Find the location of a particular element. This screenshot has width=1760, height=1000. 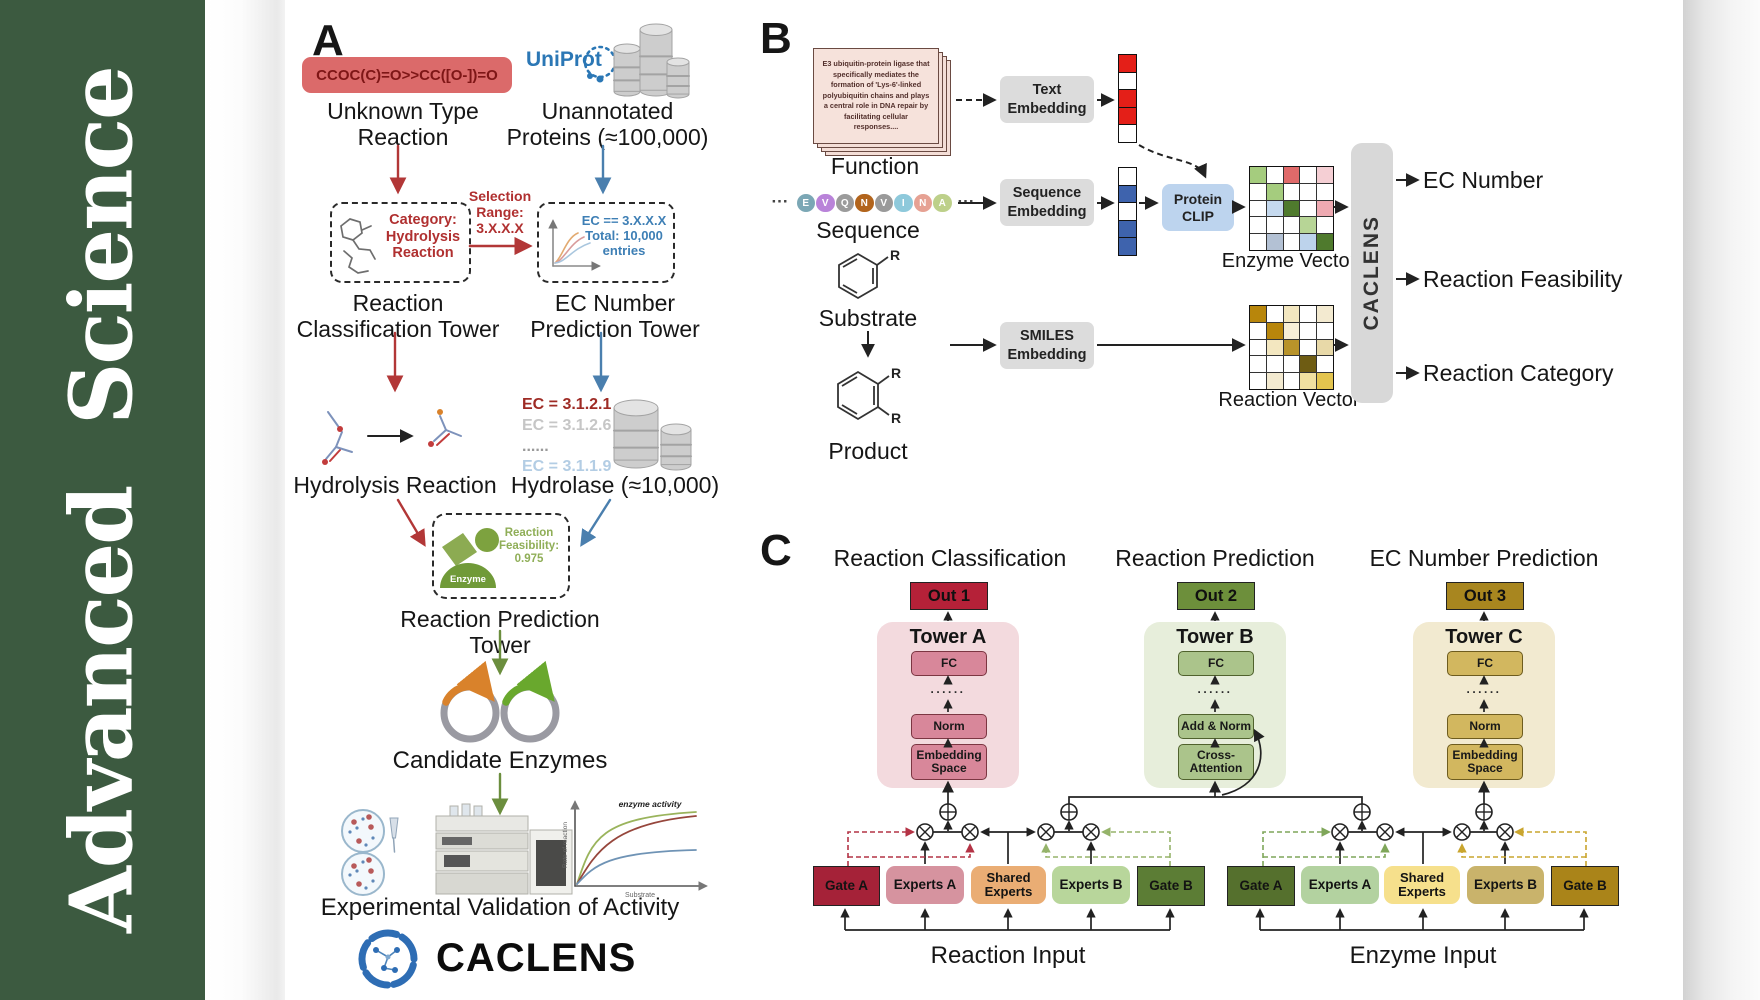

ec-prediction-dashed-box is located at coordinates (606, 242).